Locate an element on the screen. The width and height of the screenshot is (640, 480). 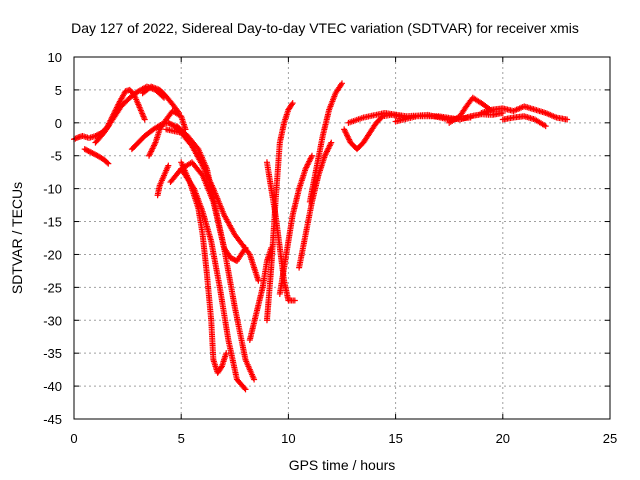
y-tick-label: -25 is located at coordinates (52, 287).